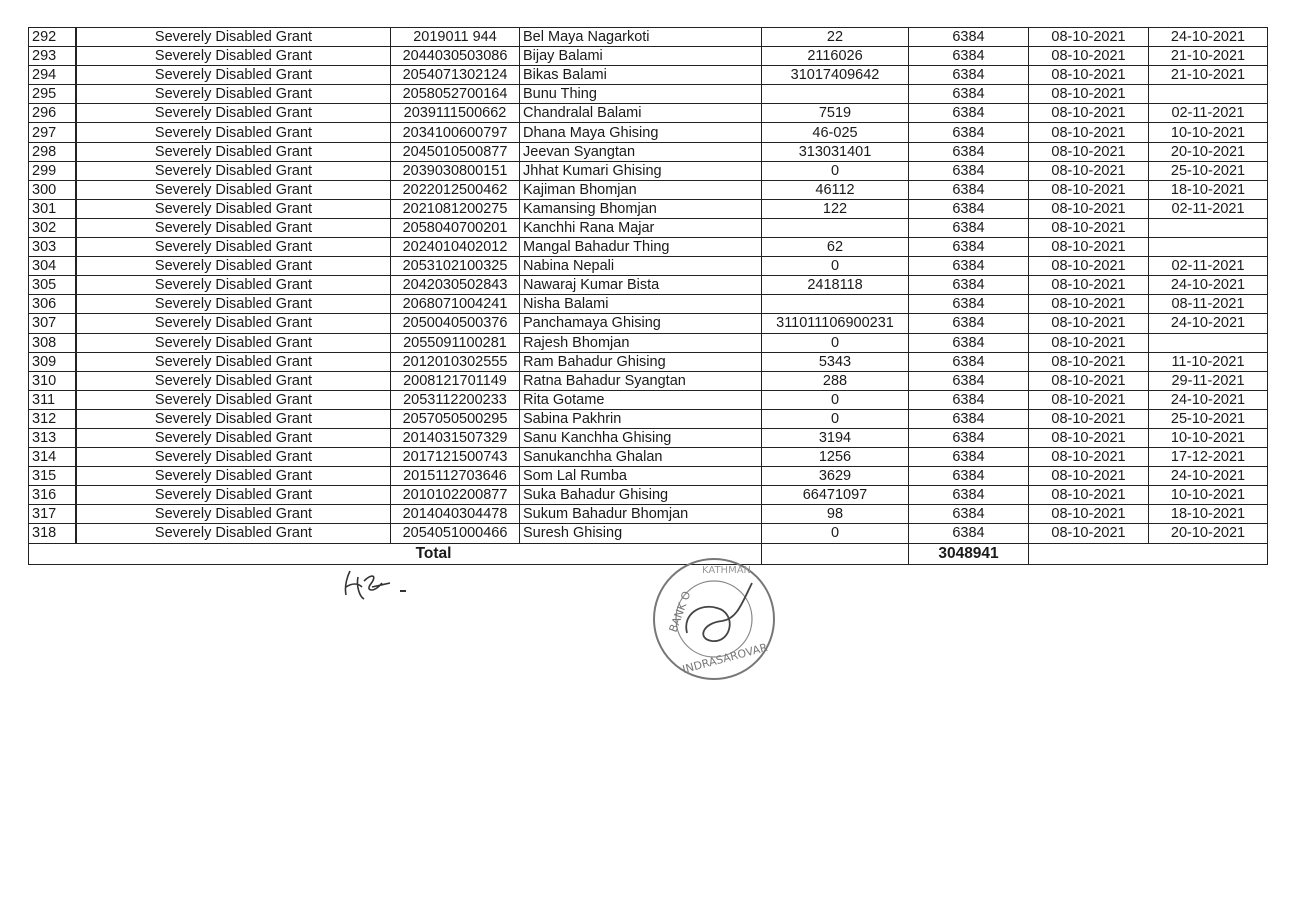 The image size is (1296, 910). Describe the element at coordinates (52, 189) in the screenshot. I see `cell-sn: 300` at that location.